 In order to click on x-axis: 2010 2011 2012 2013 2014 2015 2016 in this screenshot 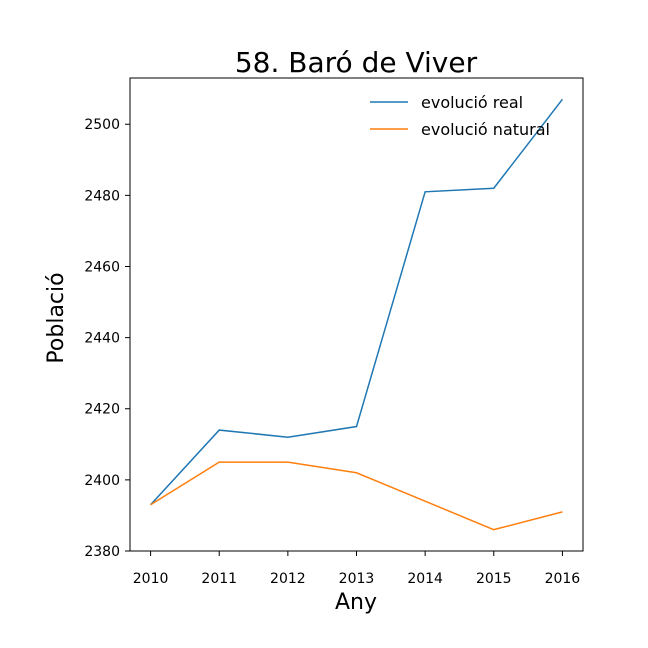, I will do `click(357, 569)`.